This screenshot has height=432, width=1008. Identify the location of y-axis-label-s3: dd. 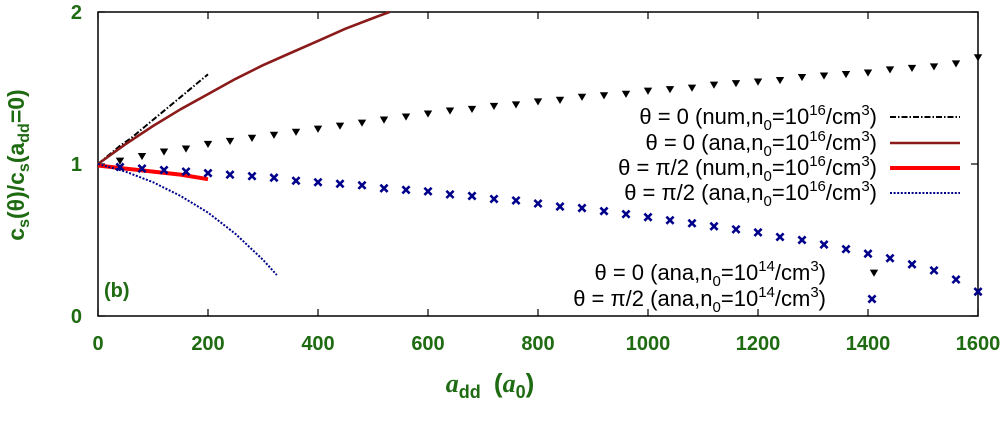
(24, 133).